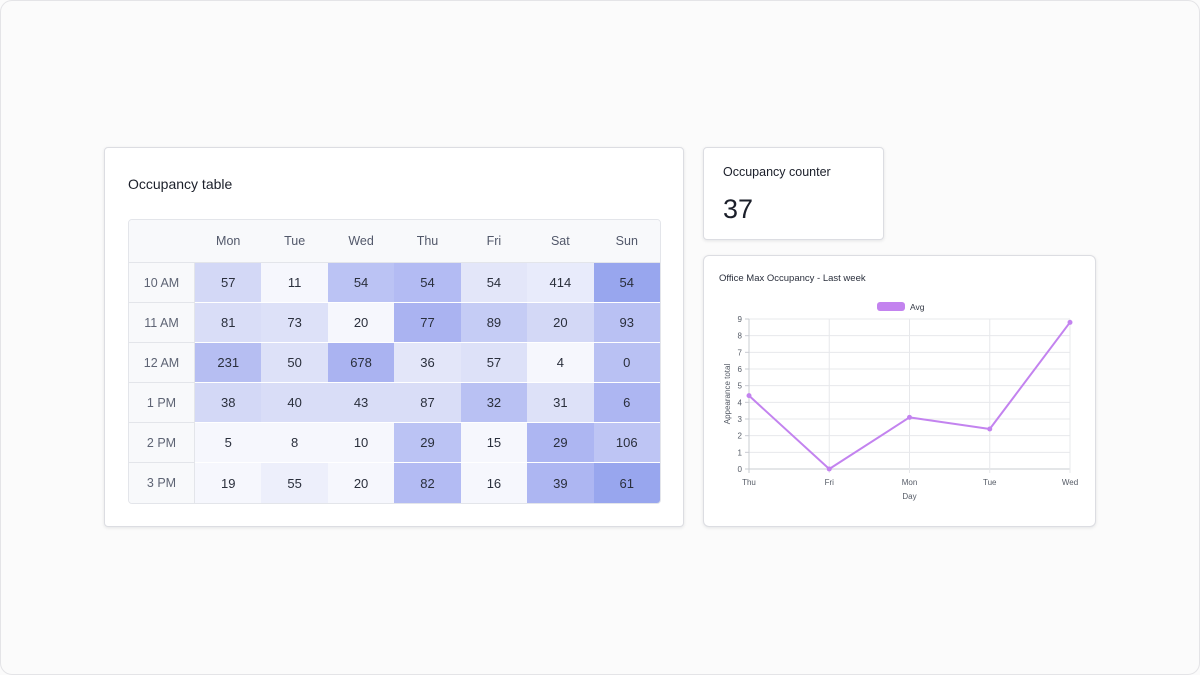 This screenshot has width=1200, height=675. Describe the element at coordinates (427, 241) in the screenshot. I see `column-header-thu: Thu` at that location.